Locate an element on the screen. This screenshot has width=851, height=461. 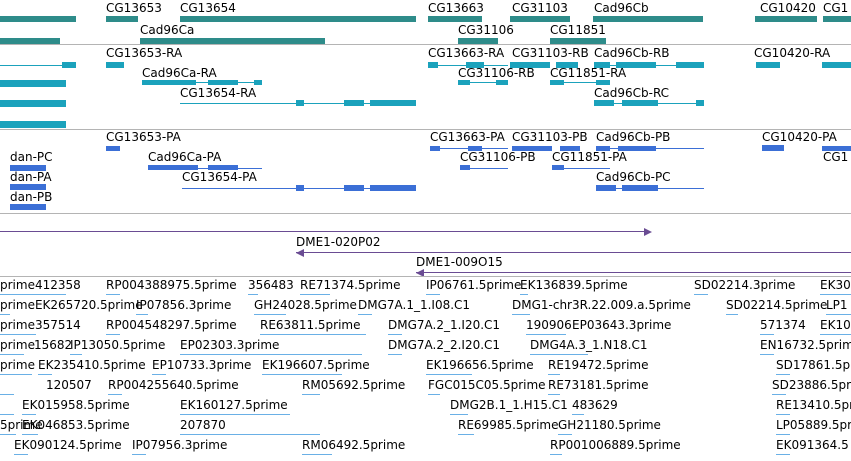
est-label: 483629 is located at coordinates (595, 405).